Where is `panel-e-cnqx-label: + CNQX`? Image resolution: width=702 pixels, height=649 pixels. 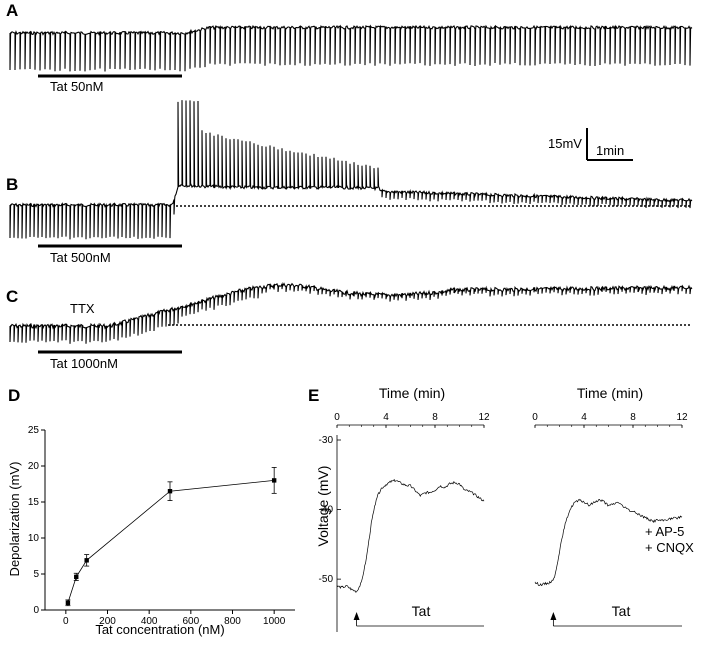 panel-e-cnqx-label: + CNQX is located at coordinates (669, 547).